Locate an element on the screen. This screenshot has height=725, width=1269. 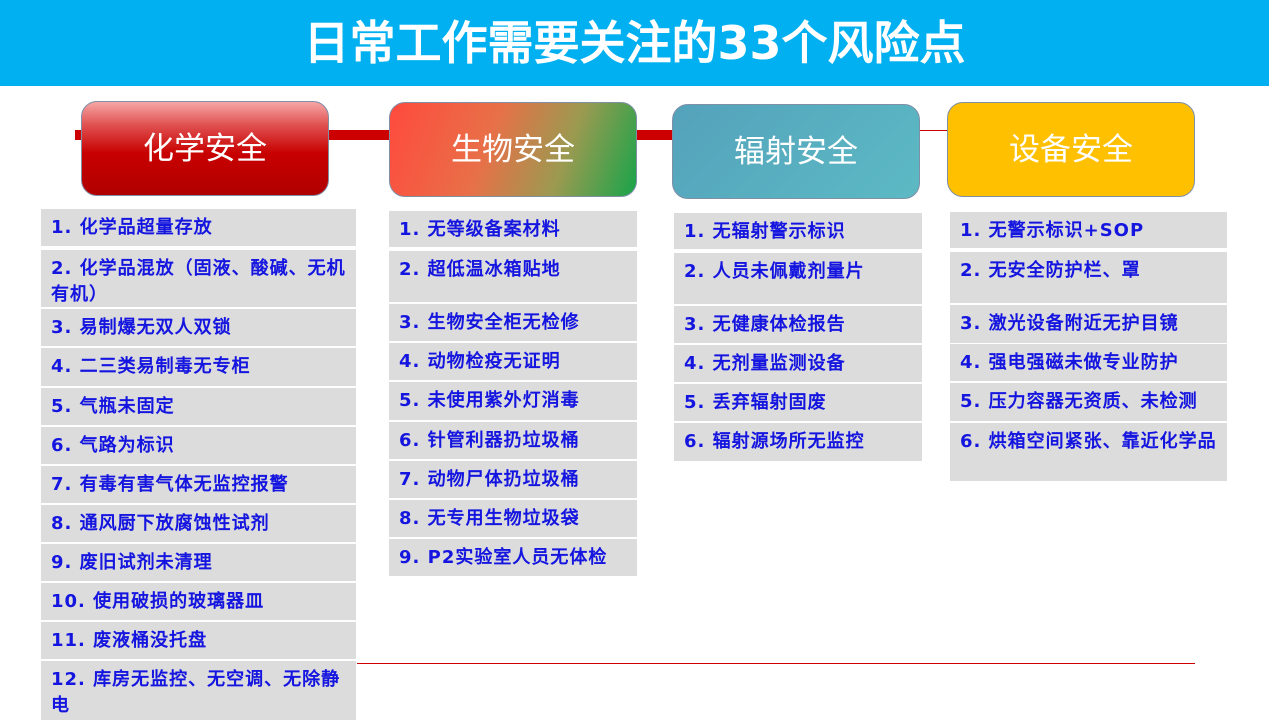
risk-item: 1. 化学品超量存放 is located at coordinates (198, 227).